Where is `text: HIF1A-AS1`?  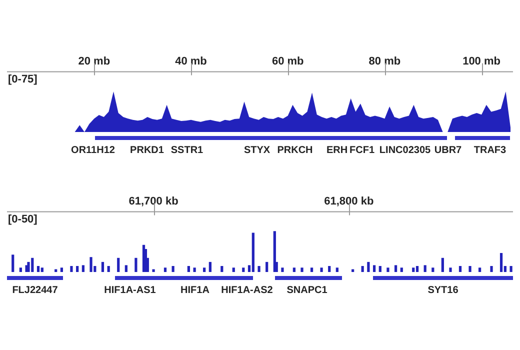 text: HIF1A-AS1 is located at coordinates (130, 290).